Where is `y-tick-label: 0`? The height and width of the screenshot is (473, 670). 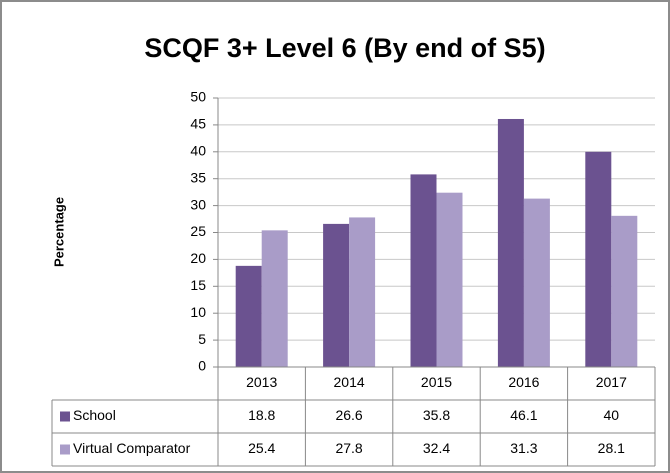 y-tick-label: 0 is located at coordinates (202, 366).